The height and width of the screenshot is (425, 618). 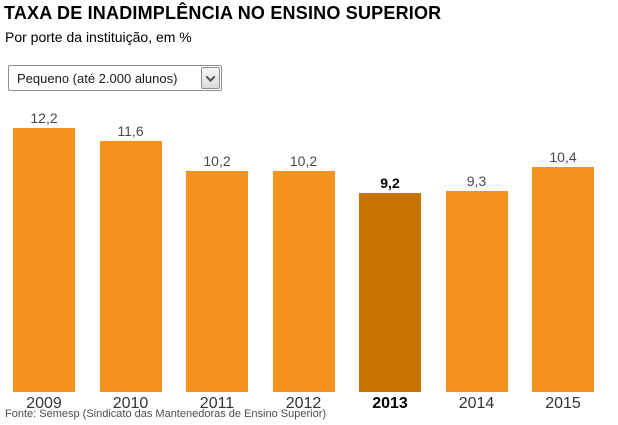 I want to click on bar-area: 10,4, so click(x=563, y=250).